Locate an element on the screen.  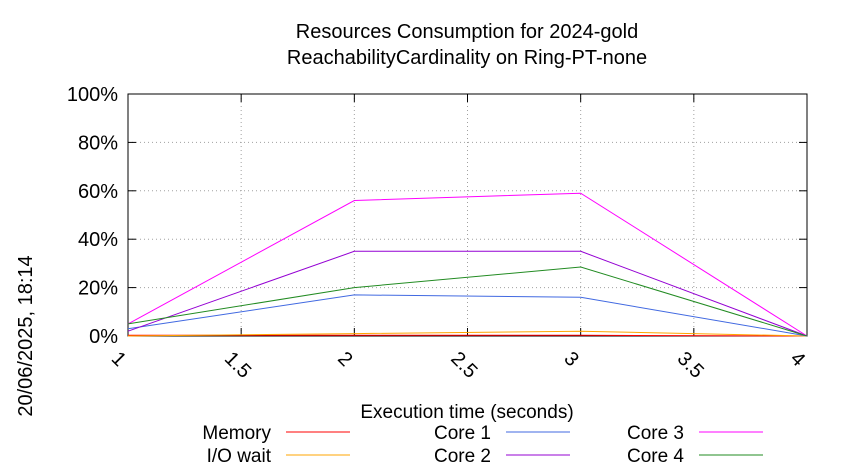
x-tick-label: 1.5 is located at coordinates (237, 365).